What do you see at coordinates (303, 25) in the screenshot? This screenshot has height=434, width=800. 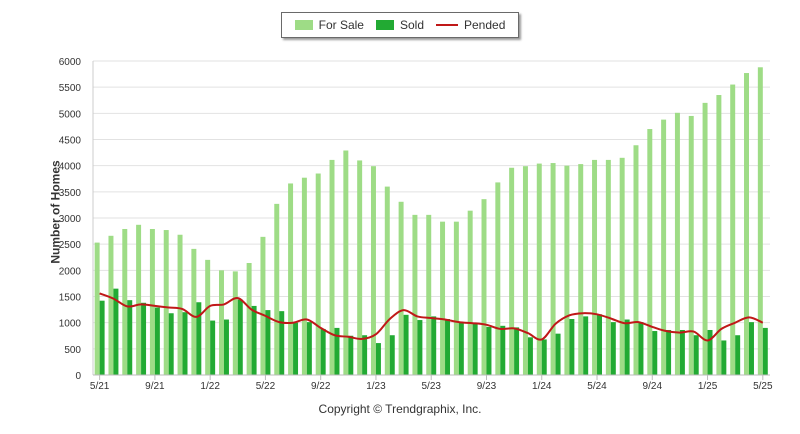 I see `for-sale-swatch` at bounding box center [303, 25].